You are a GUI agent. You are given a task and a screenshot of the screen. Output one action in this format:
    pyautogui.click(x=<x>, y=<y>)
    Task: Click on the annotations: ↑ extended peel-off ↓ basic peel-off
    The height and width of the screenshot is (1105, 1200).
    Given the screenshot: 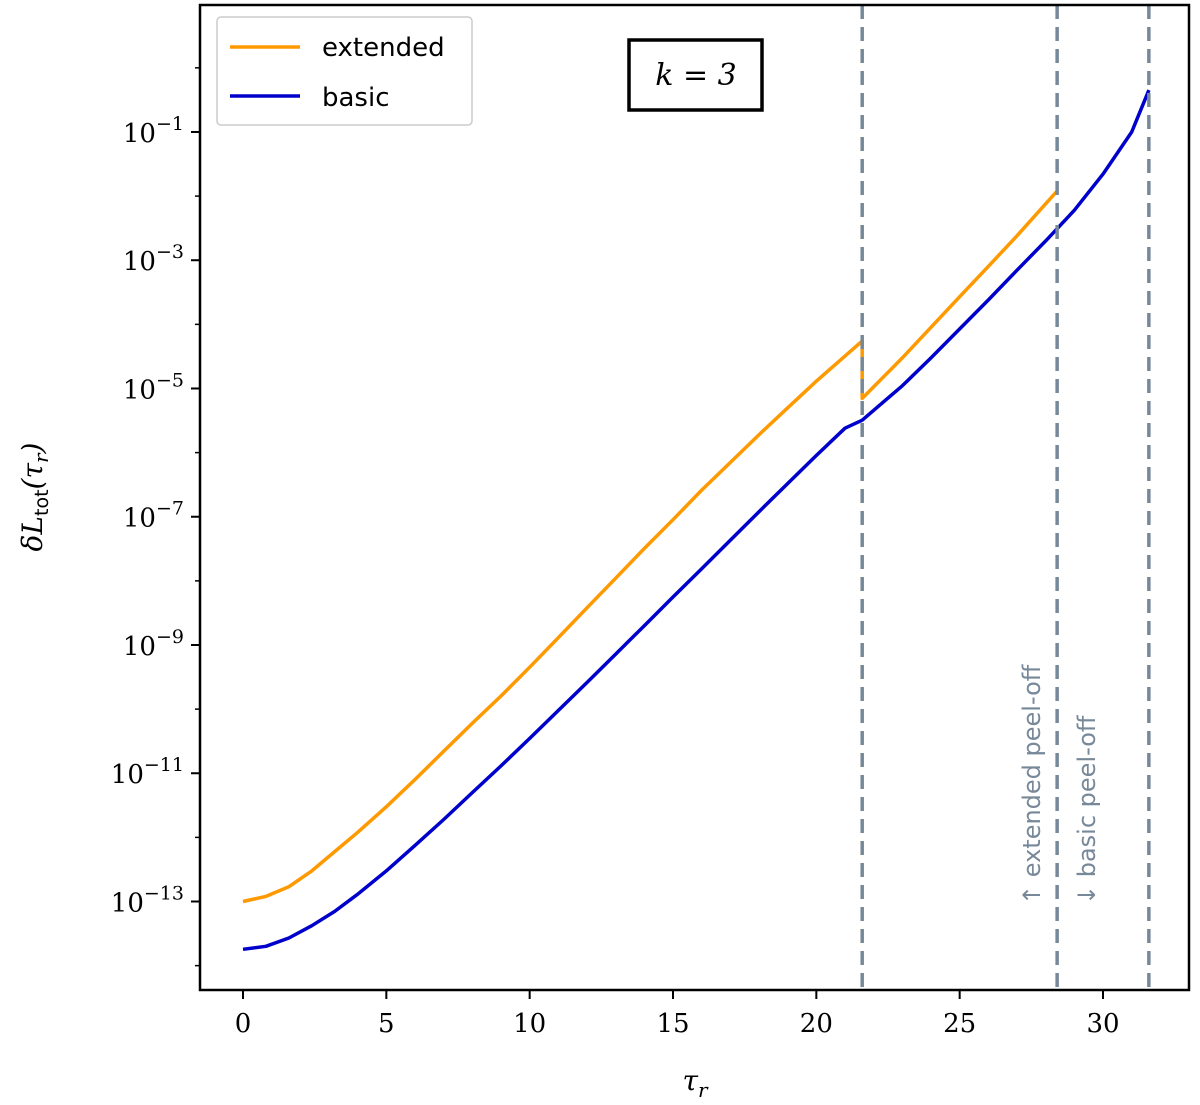 What is the action you would take?
    pyautogui.click(x=1059, y=784)
    